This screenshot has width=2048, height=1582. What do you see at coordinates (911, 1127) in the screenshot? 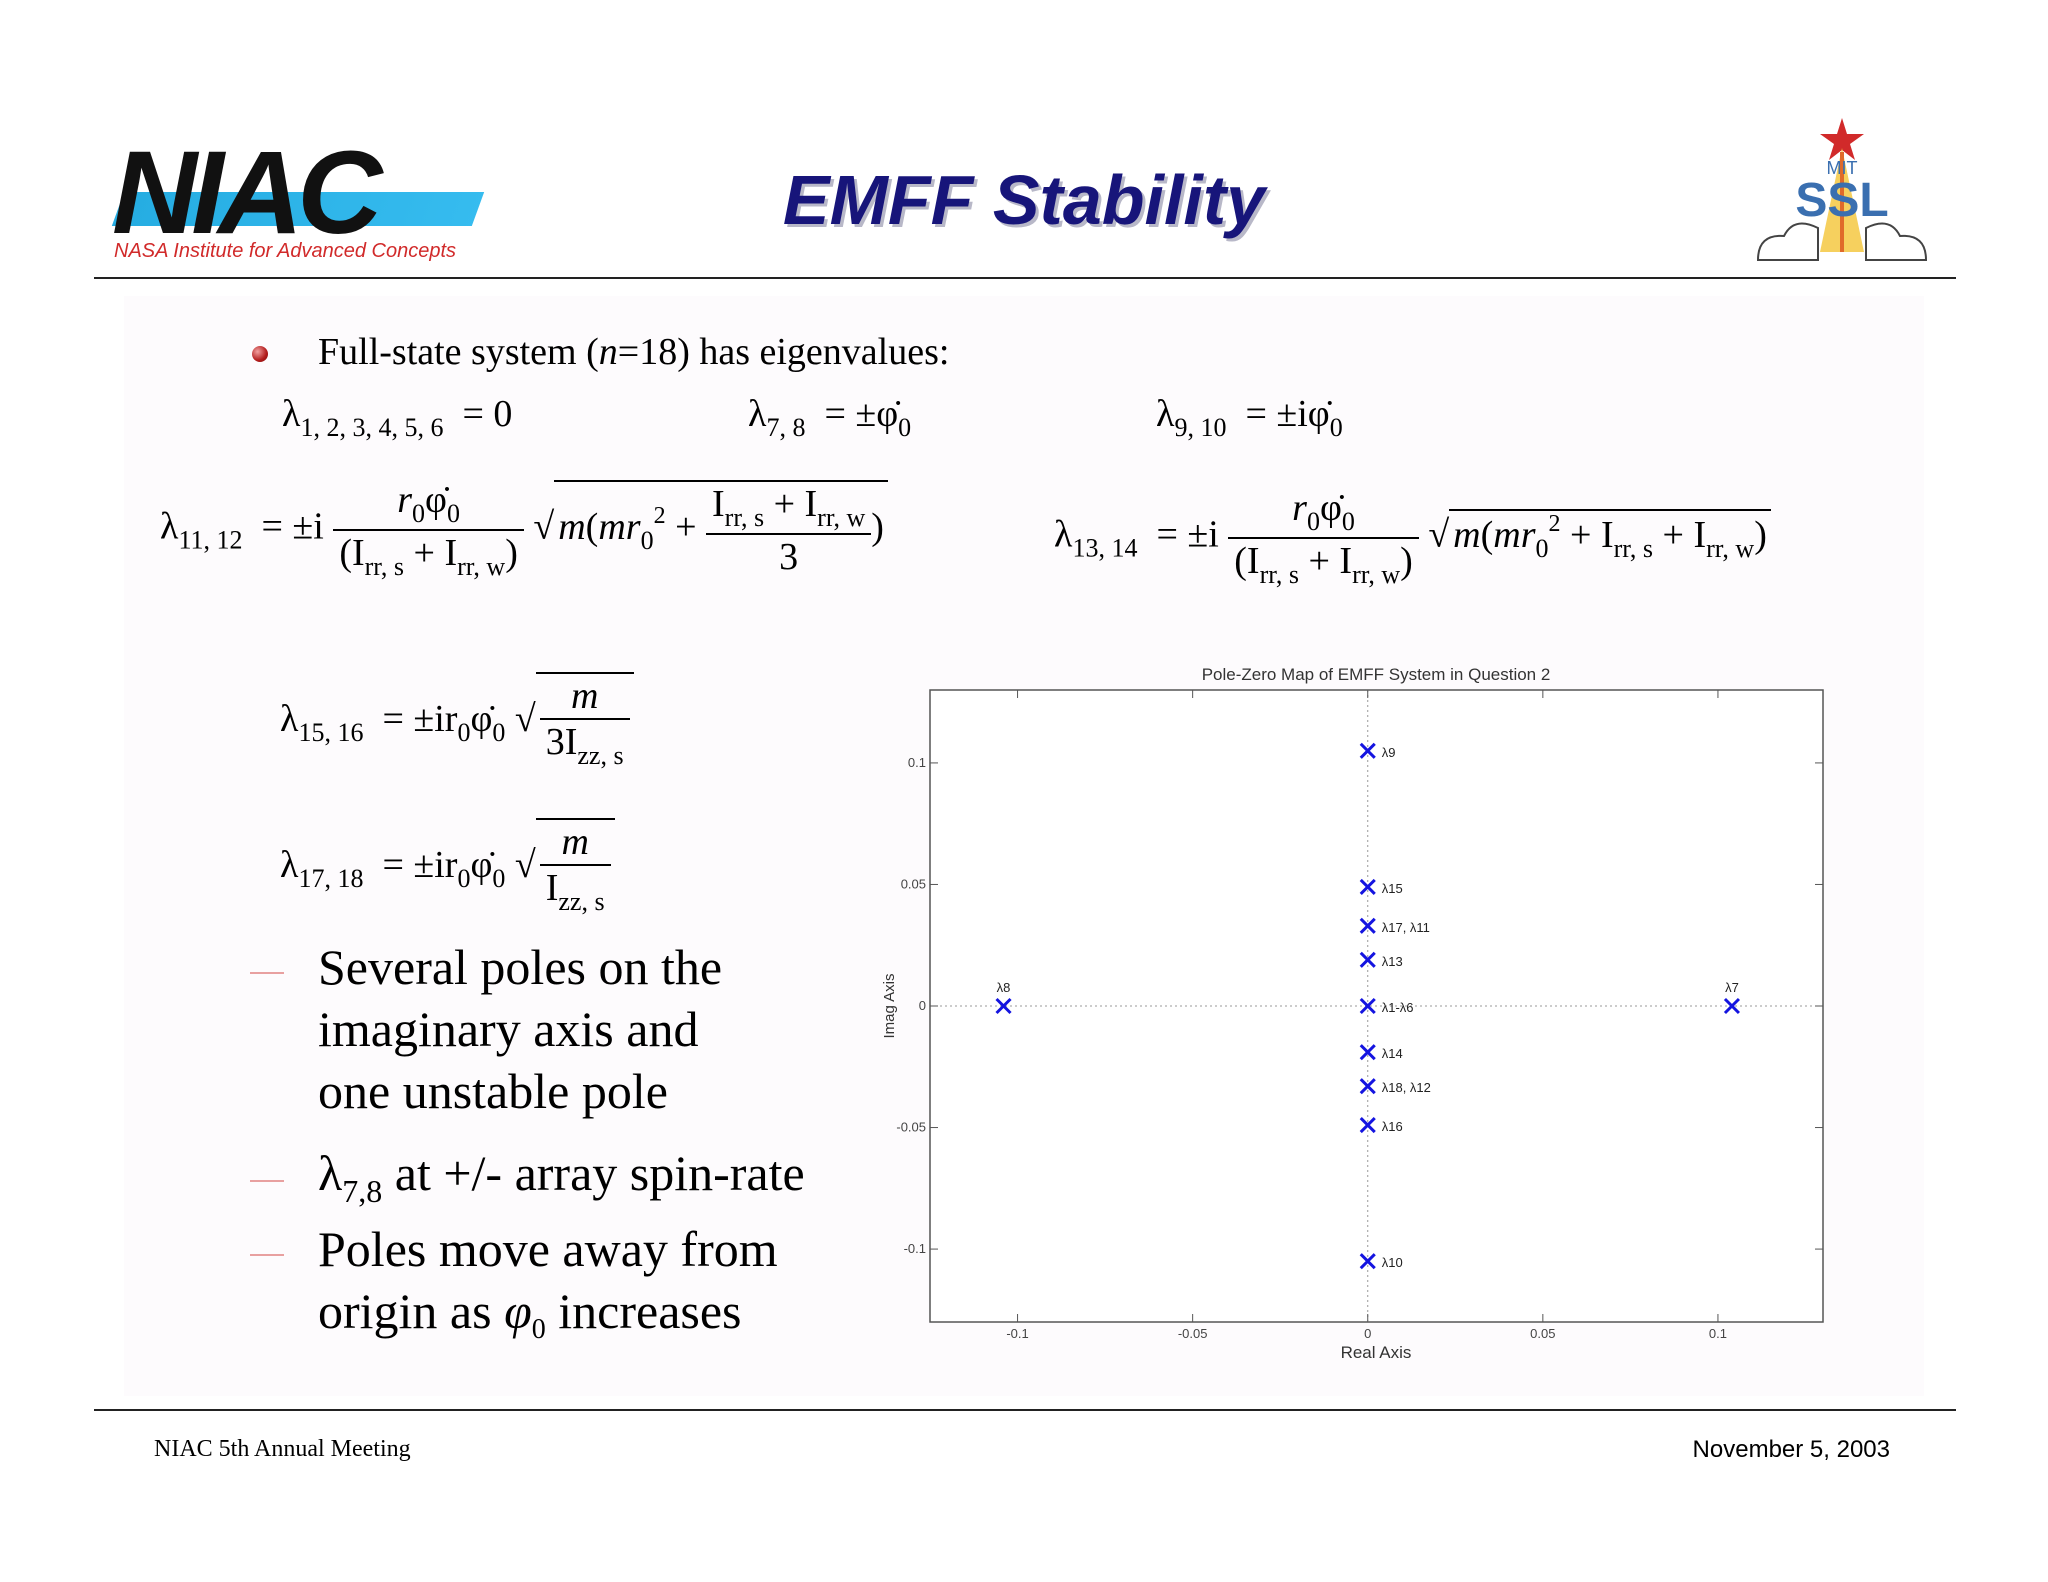
I see `chart-ytick-label: -0.05` at bounding box center [911, 1127].